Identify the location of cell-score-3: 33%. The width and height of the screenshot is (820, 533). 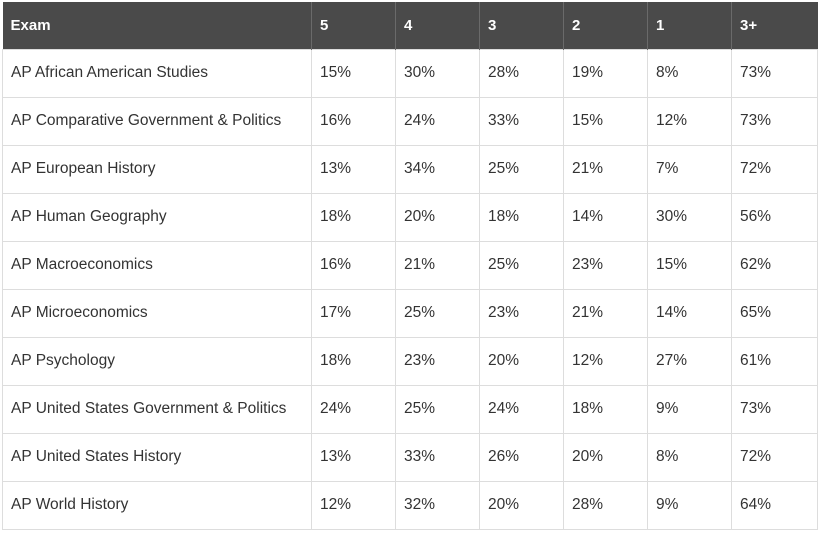
(521, 121).